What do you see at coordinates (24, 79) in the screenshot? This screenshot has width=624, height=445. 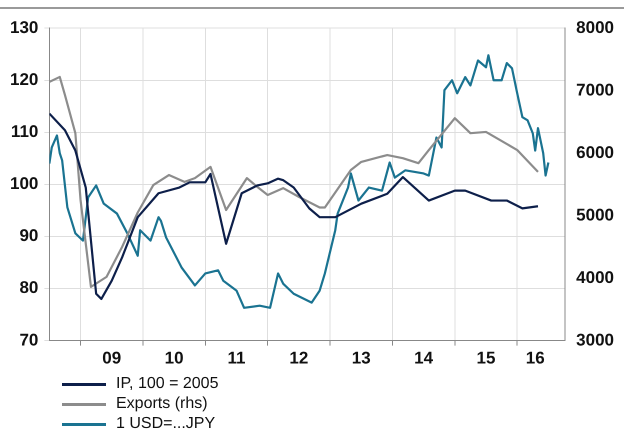 I see `y-tick-label: 120` at bounding box center [24, 79].